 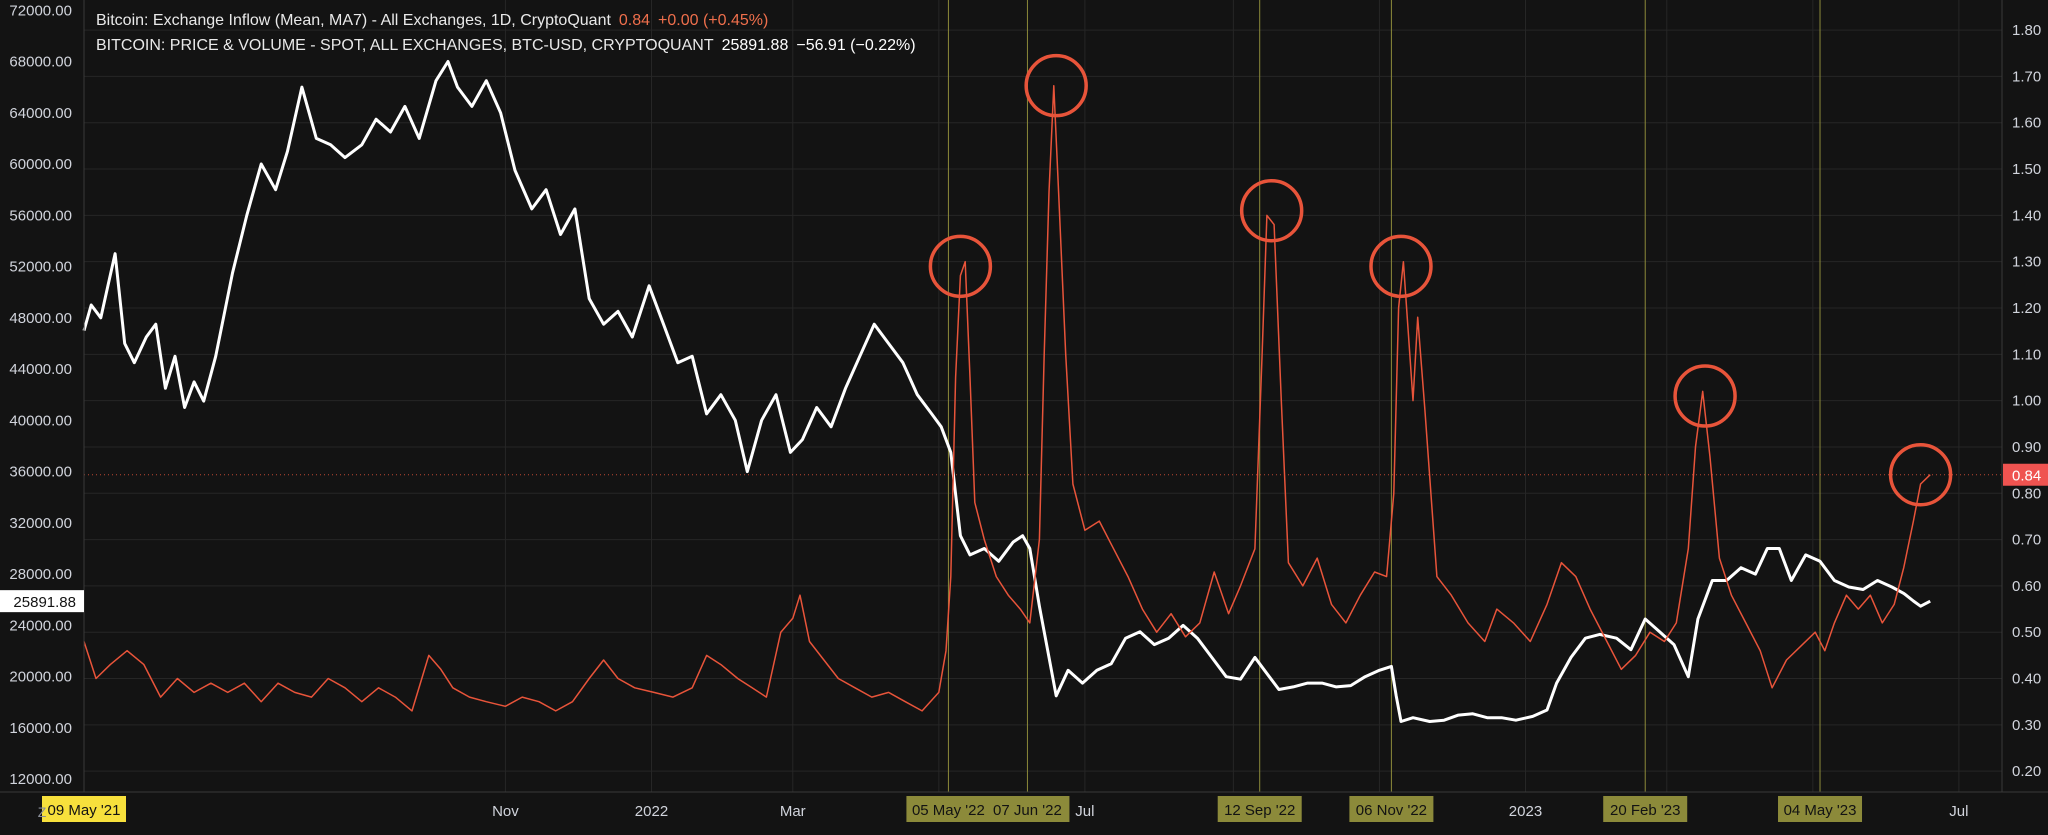 I want to click on x-axis-date-label: 20 Feb '23, so click(x=1645, y=810).